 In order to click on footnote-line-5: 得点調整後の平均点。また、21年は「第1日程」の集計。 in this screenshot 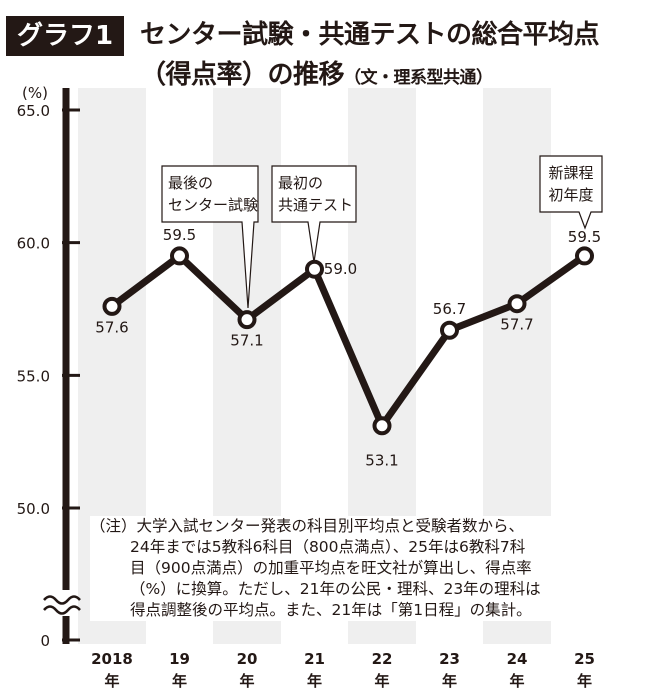, I will do `click(331, 610)`.